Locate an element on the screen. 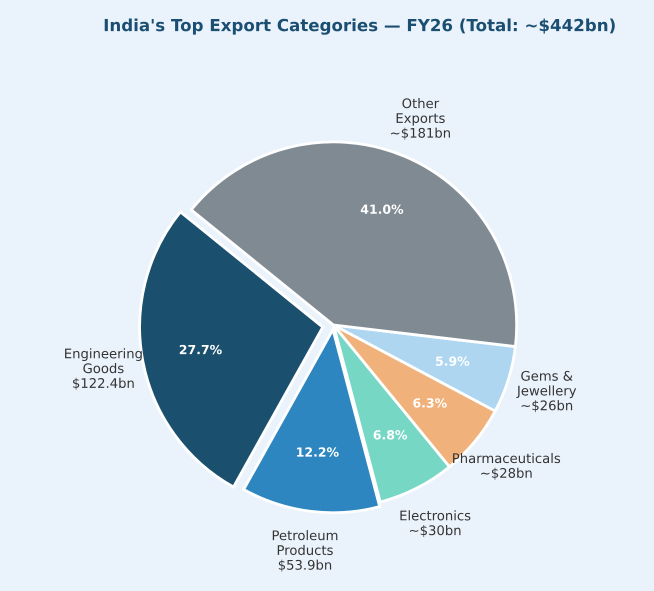 Image resolution: width=654 pixels, height=591 pixels. data-label: 41.0% is located at coordinates (382, 209).